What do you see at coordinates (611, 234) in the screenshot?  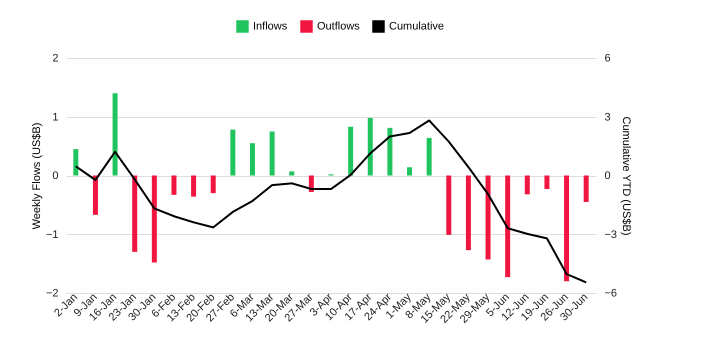 I see `y2-tick-label: −3` at bounding box center [611, 234].